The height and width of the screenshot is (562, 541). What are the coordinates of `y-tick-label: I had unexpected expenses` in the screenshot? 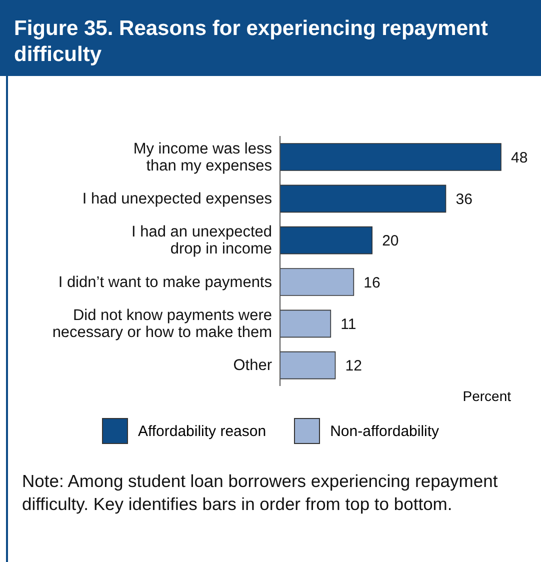 It's located at (177, 198).